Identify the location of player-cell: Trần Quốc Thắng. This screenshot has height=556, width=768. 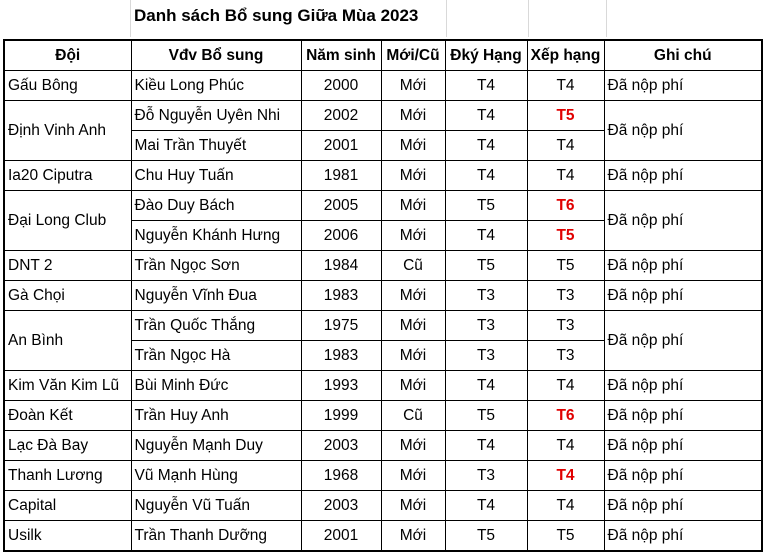
(216, 325).